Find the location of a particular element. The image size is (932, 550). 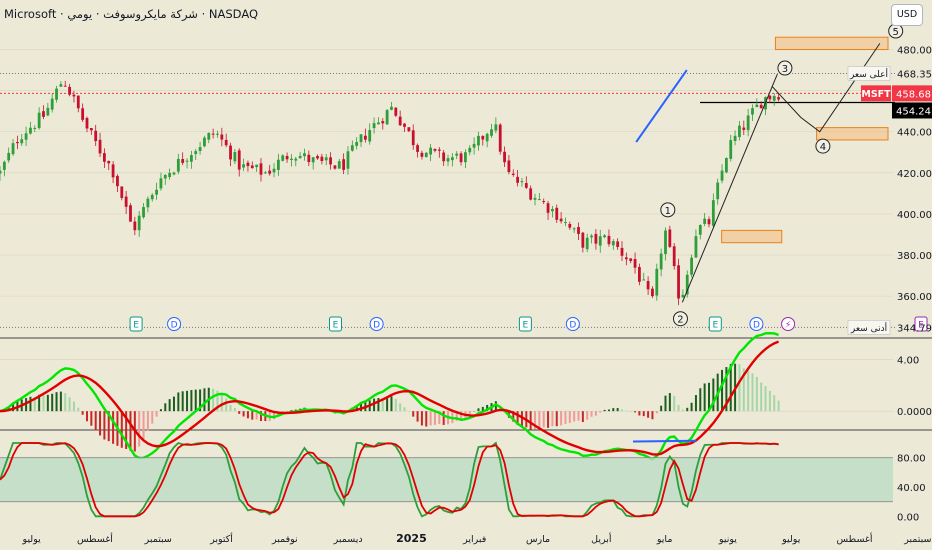

last-price-box is located at coordinates (912, 93).